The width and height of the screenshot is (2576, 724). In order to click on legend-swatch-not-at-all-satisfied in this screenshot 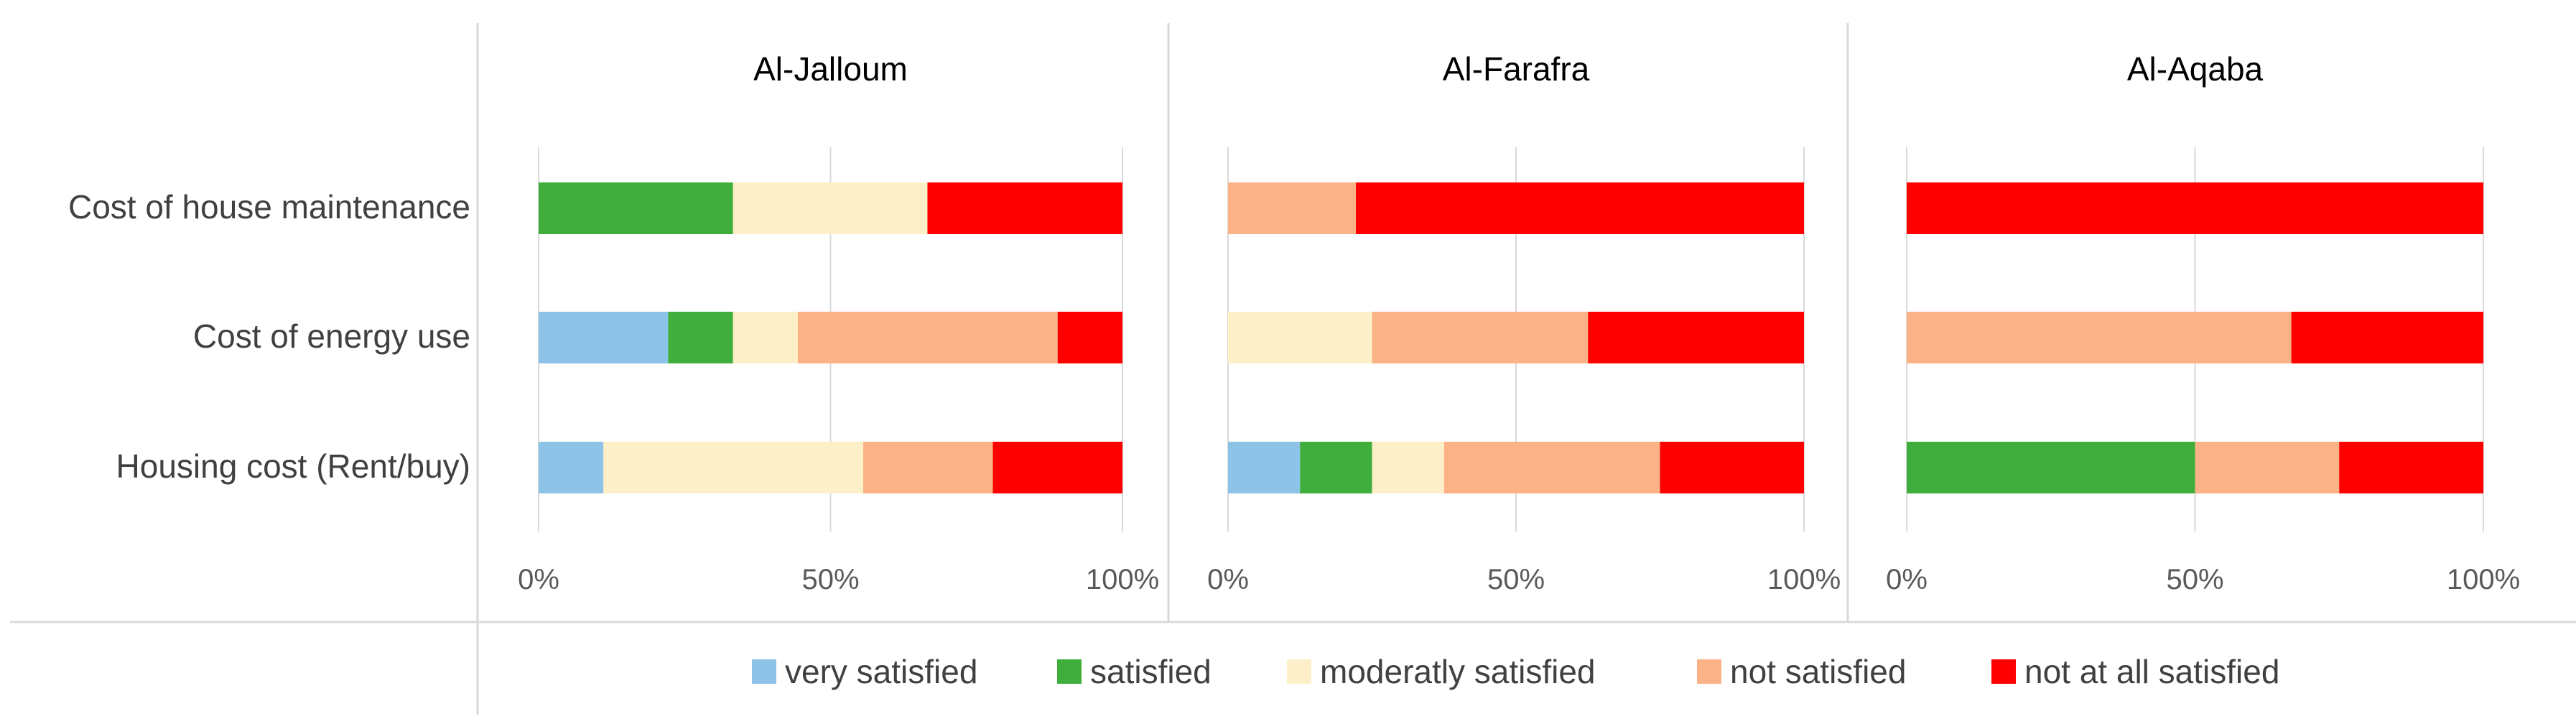, I will do `click(2003, 671)`.